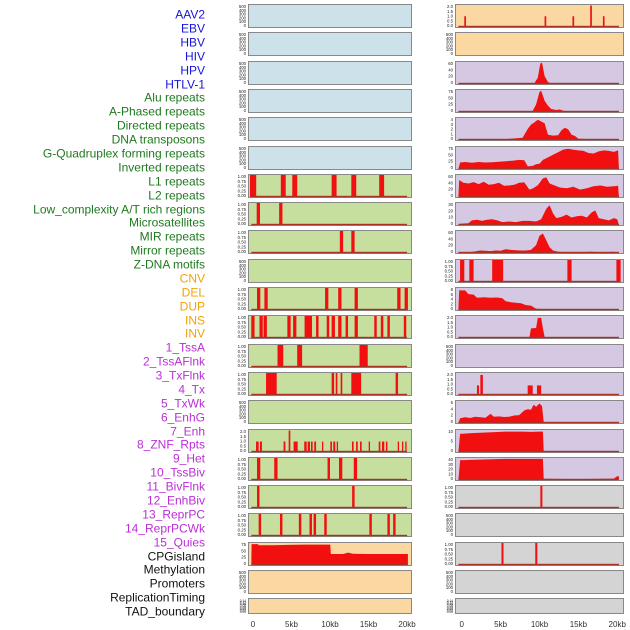 This screenshot has width=630, height=630. I want to click on y-tick-label: 40, so click(450, 182).